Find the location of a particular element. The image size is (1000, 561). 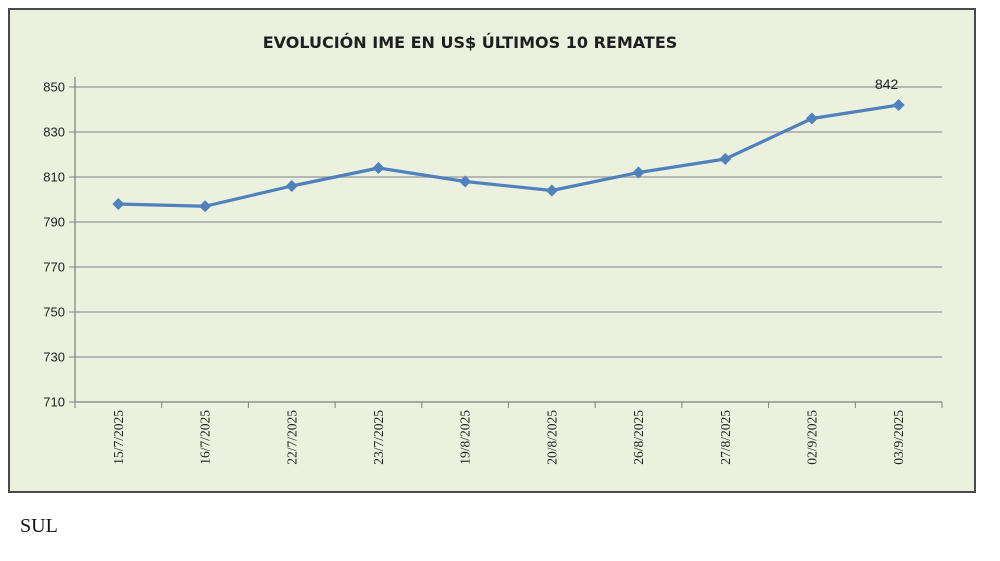

x-tick-label: 19/8/2025 is located at coordinates (465, 437).